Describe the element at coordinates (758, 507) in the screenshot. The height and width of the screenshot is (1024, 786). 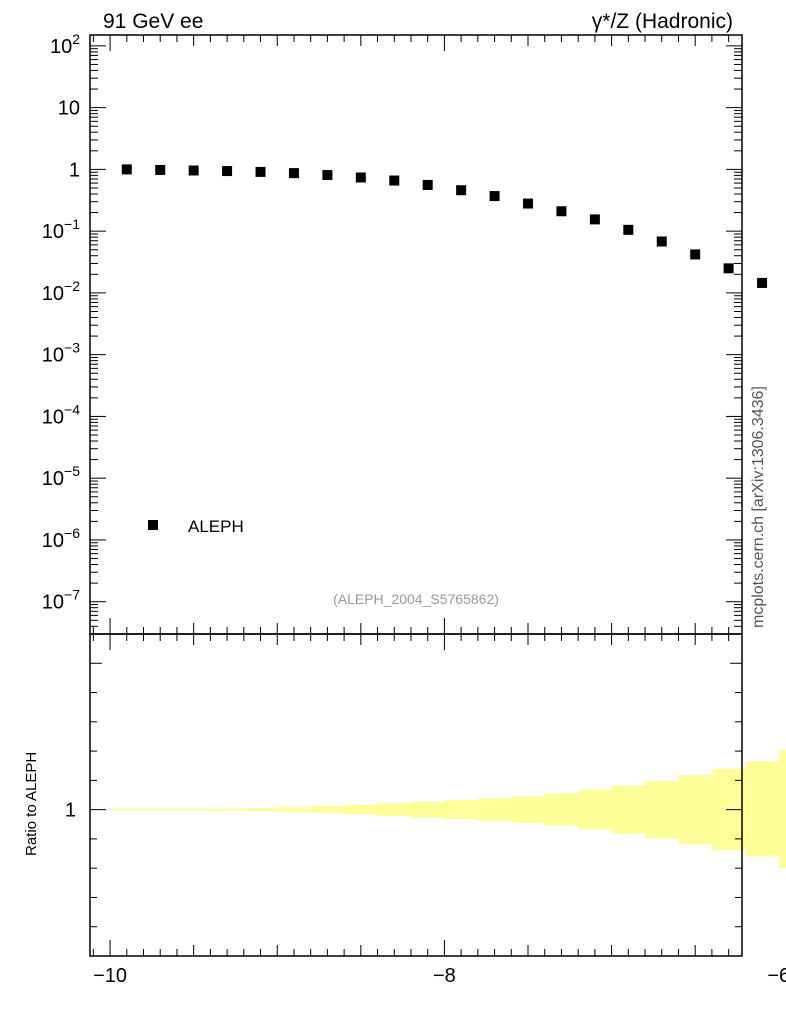
I see `side-text: mcplots.cern.ch [arXiv:1306.3436]` at that location.